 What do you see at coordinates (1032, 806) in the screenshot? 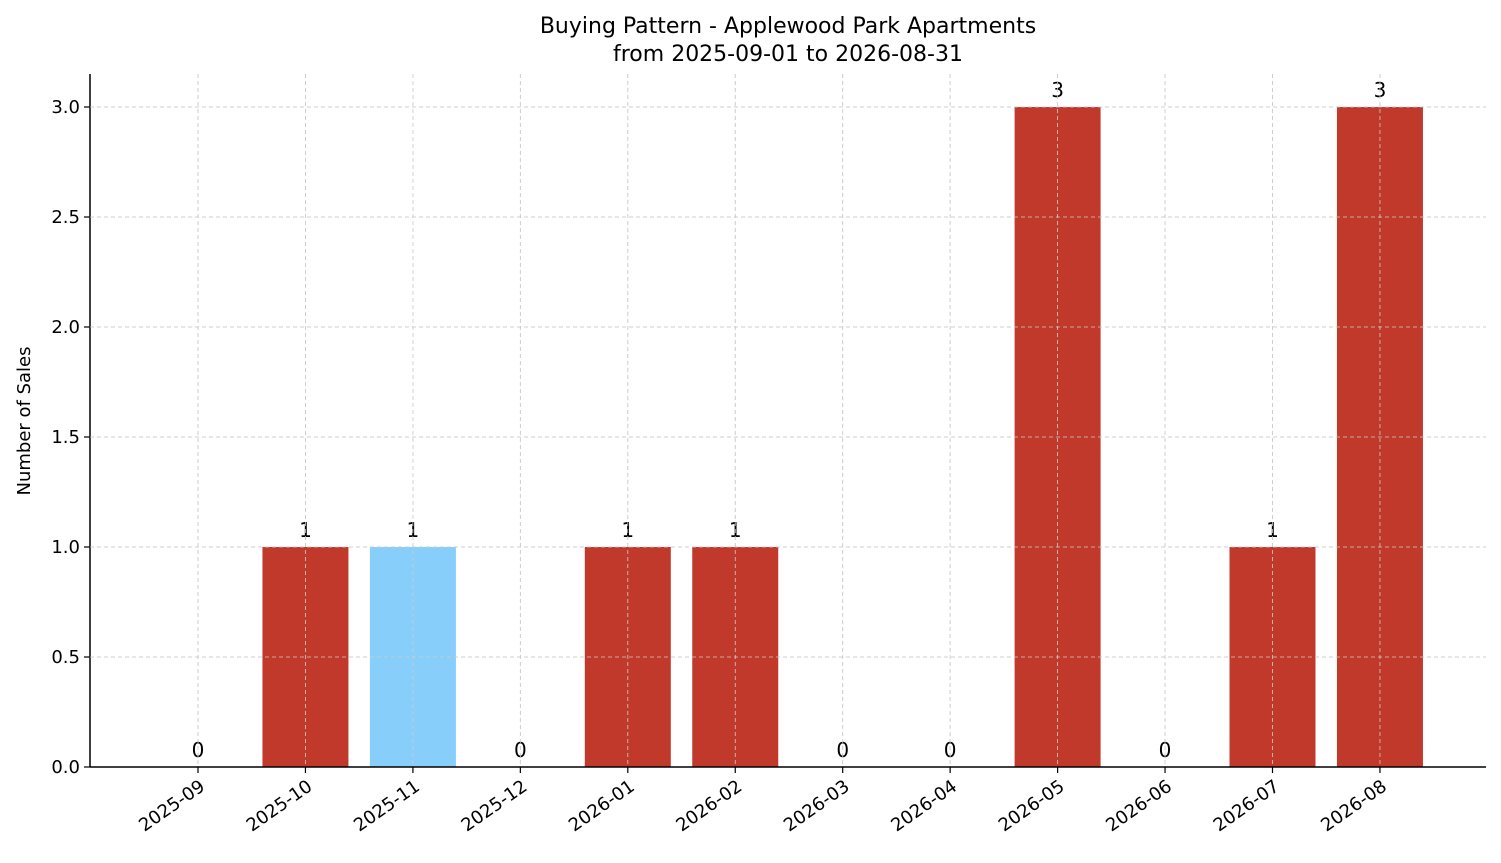
I see `x-tick-label: 2026-05` at bounding box center [1032, 806].